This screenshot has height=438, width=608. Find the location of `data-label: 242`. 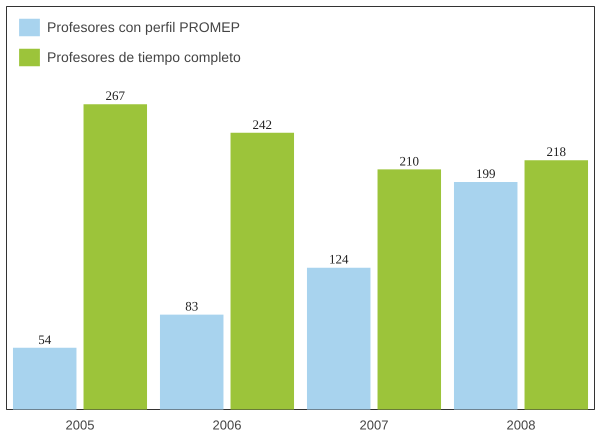

data-label: 242 is located at coordinates (262, 124).